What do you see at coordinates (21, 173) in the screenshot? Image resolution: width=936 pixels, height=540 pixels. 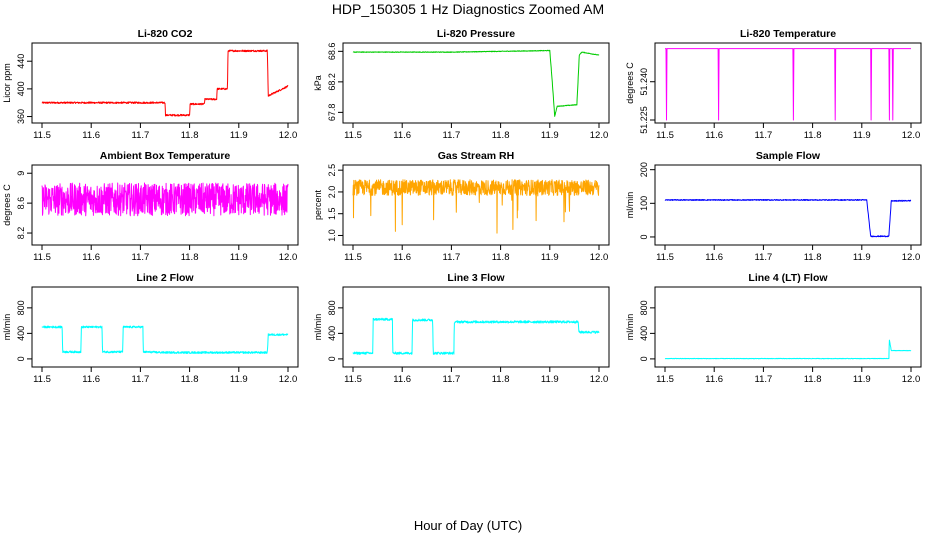 I see `y-tick-label: 9` at bounding box center [21, 173].